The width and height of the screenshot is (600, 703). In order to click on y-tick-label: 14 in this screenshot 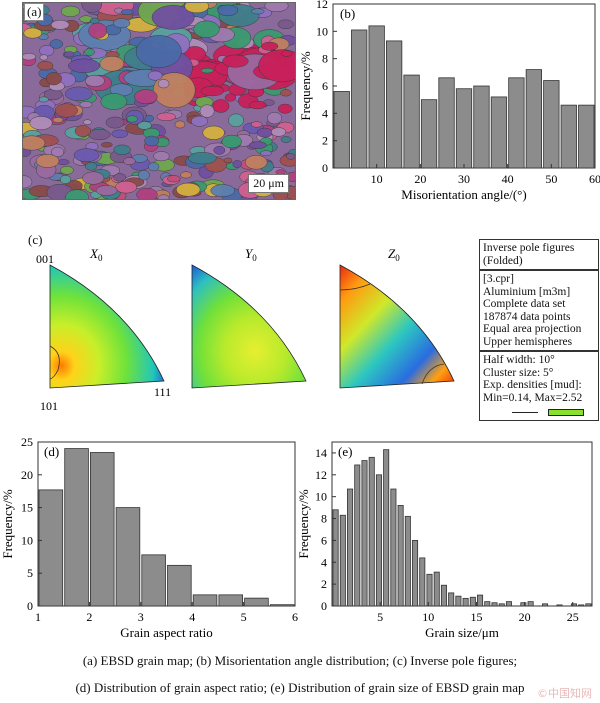, I will do `click(321, 453)`.